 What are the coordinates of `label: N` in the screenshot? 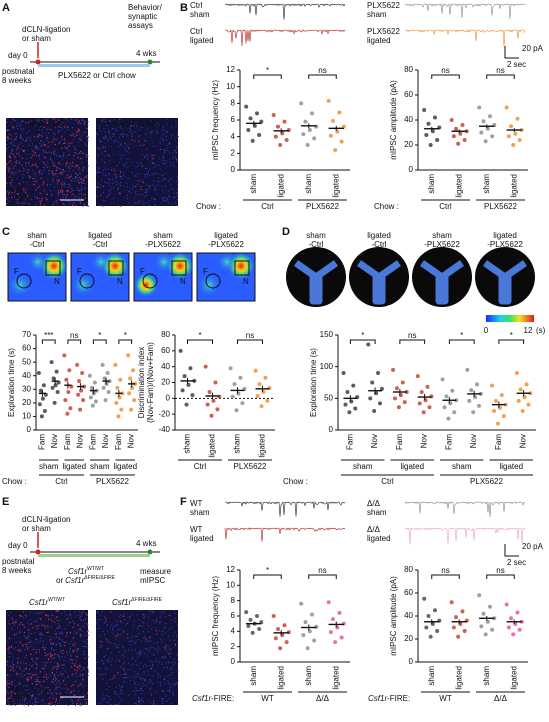 It's located at (120, 281).